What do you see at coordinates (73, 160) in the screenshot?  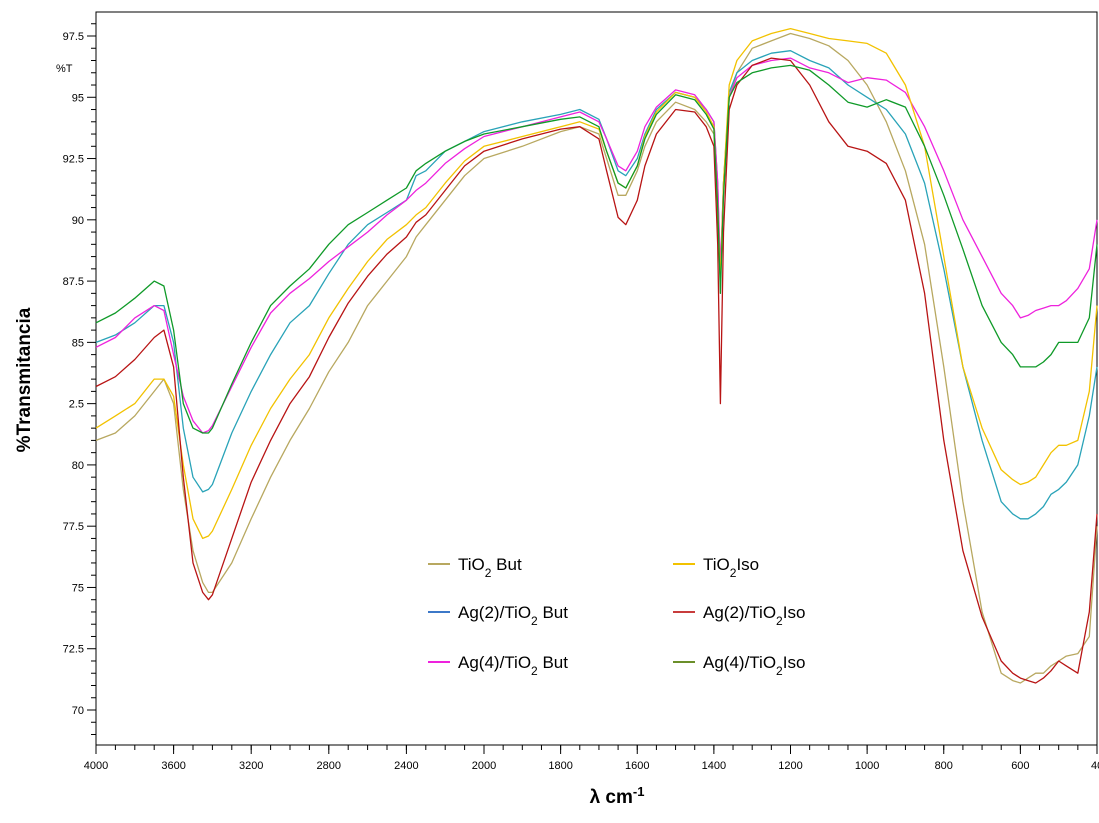 I see `y-tick-label: 92.5` at bounding box center [73, 160].